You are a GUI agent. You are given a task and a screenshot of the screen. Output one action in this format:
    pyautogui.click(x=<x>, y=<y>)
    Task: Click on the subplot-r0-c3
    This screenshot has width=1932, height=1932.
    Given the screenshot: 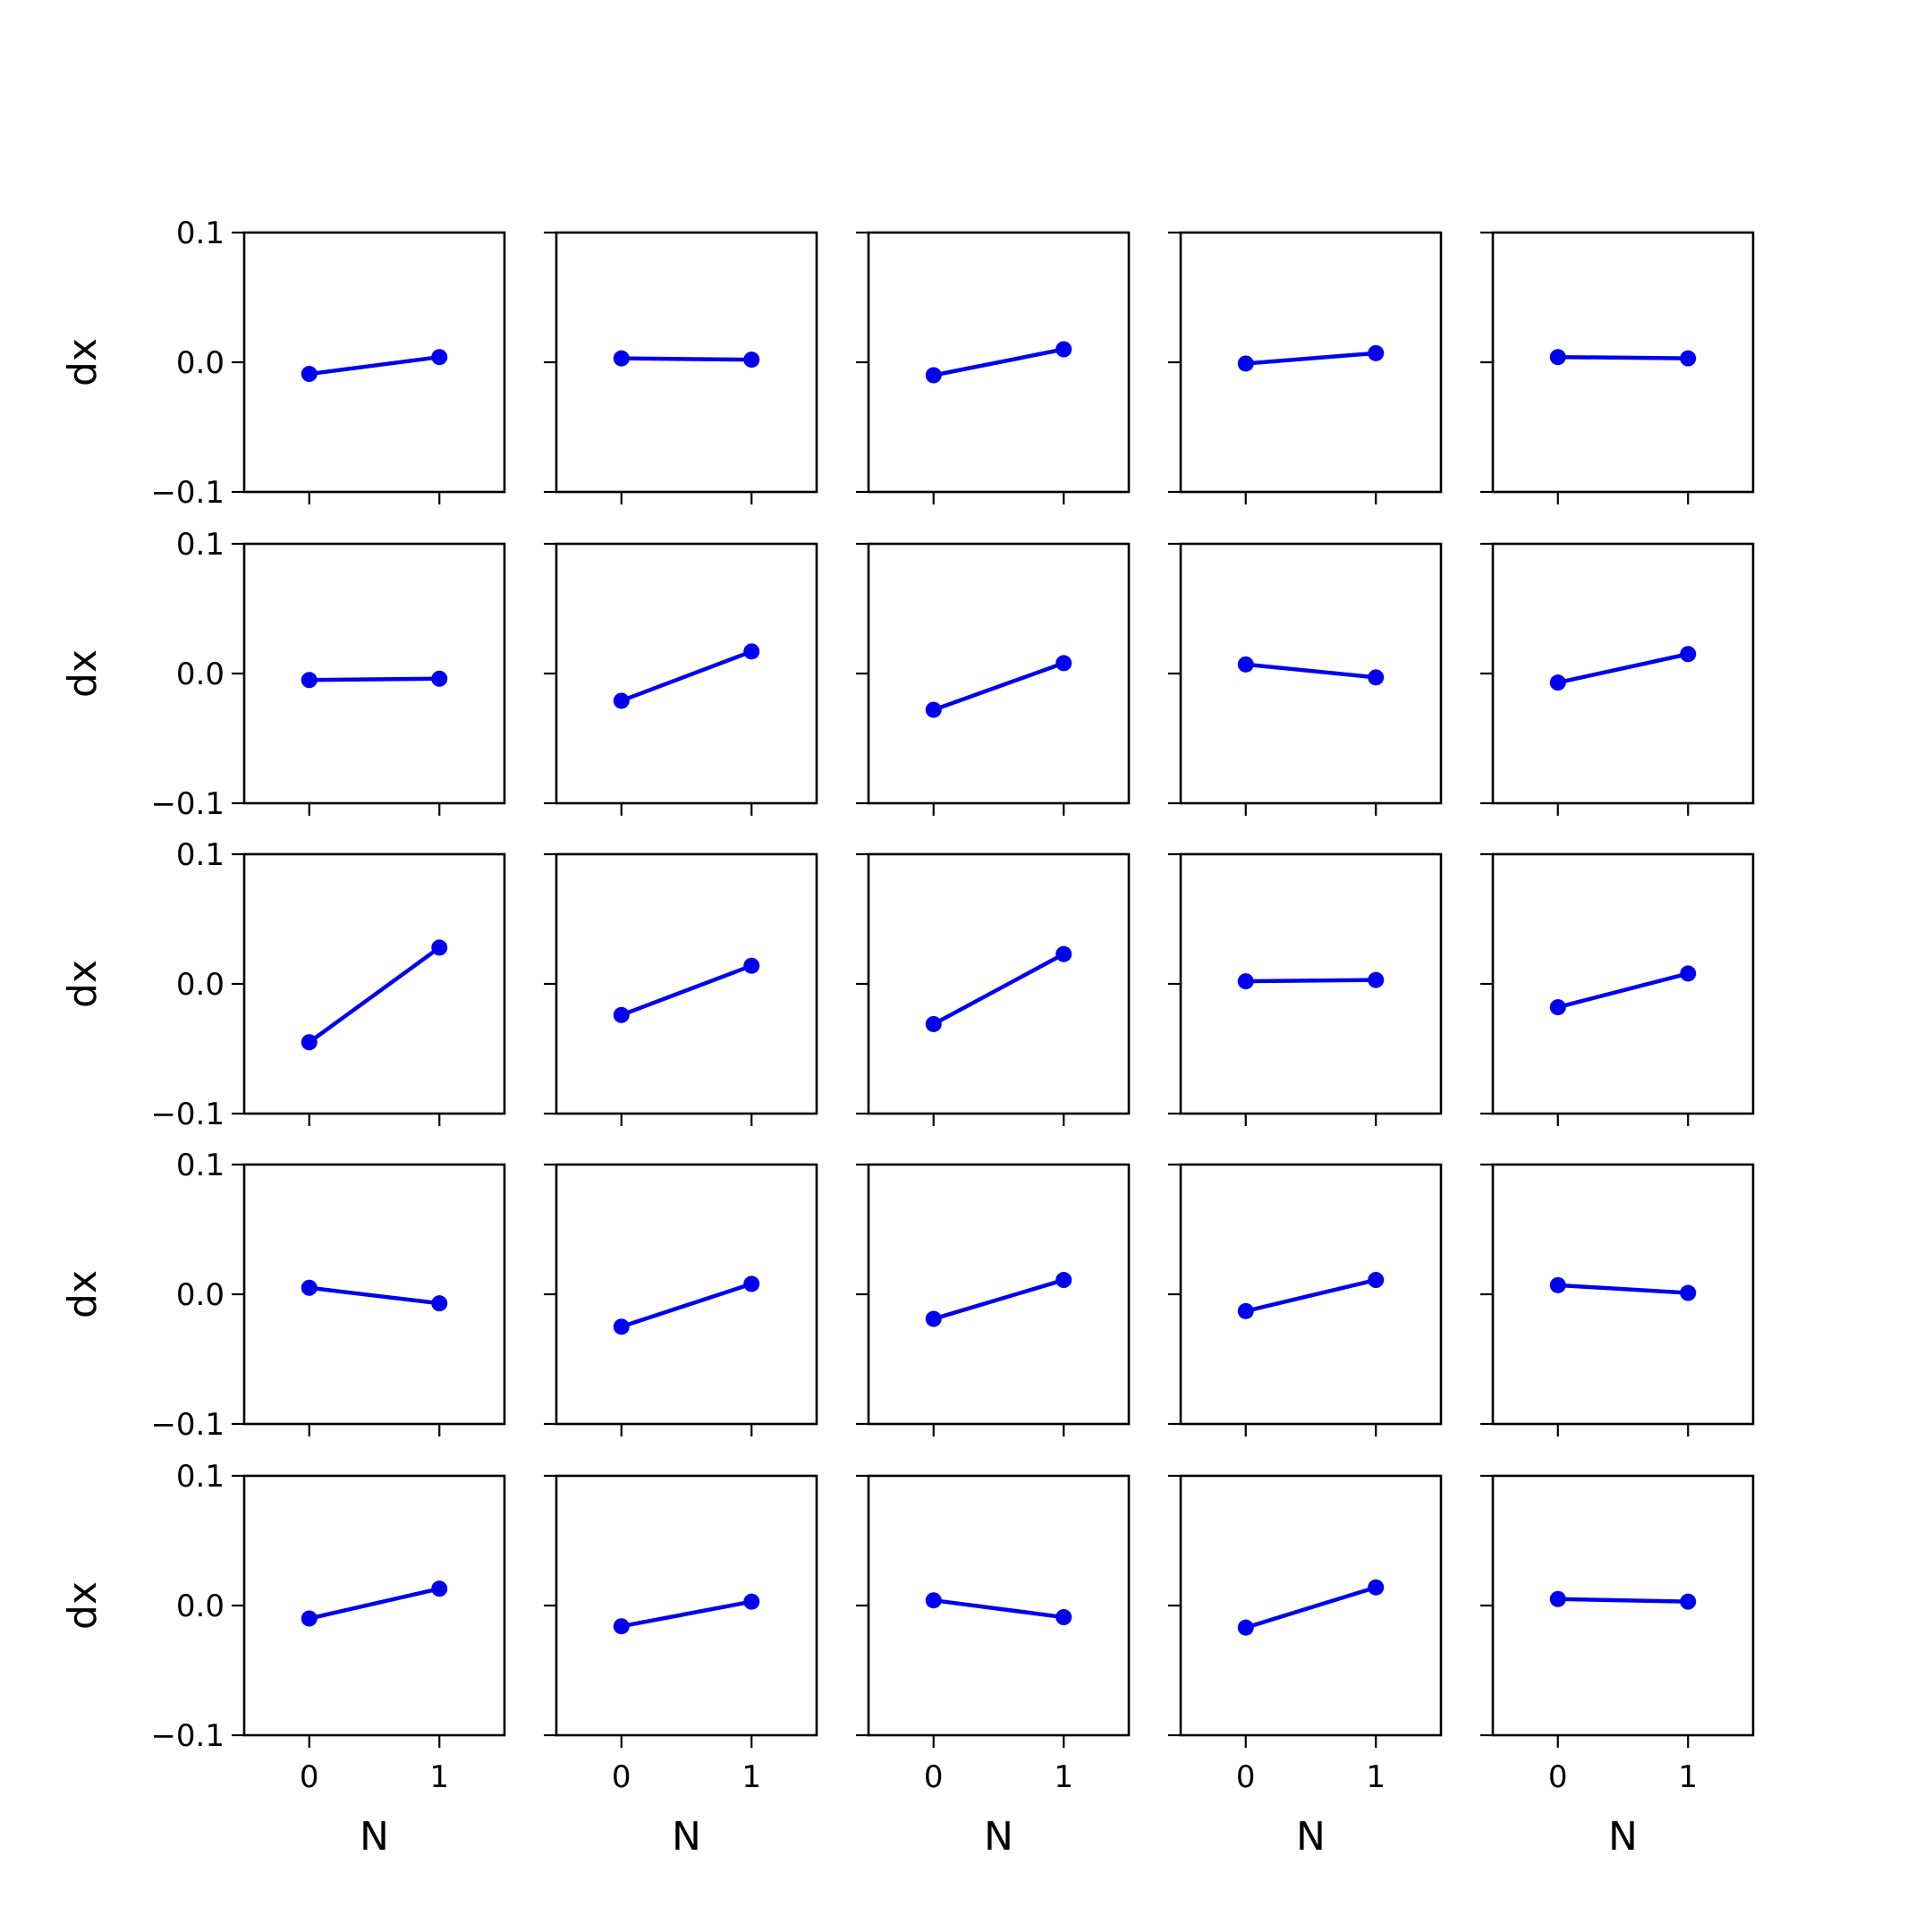 What is the action you would take?
    pyautogui.click(x=1305, y=367)
    